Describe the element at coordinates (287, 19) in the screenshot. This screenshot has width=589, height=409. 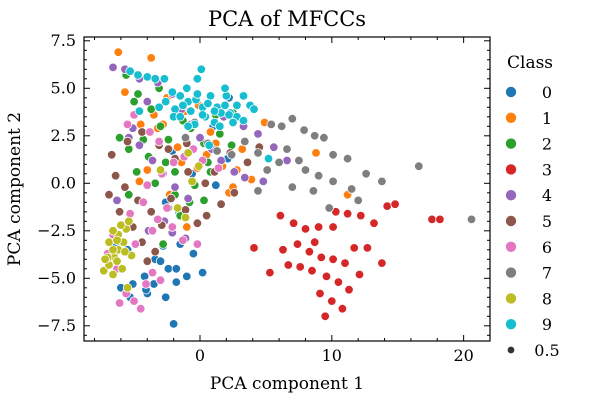
I see `chart-title: PCA of MFCCs` at that location.